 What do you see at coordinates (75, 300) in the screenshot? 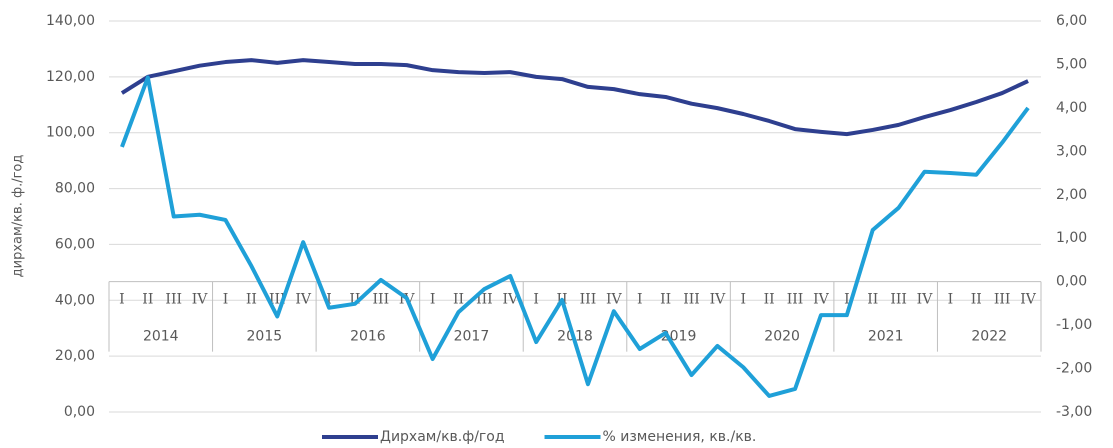
I see `y-tick-label: 40,00` at bounding box center [75, 300].